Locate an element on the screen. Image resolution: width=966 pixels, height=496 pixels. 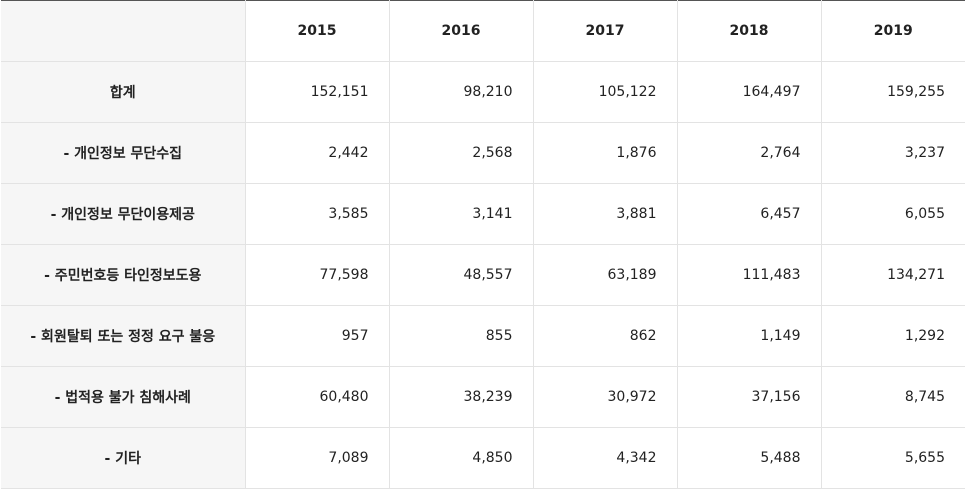
header-row: 2015 2016 2017 2018 2019 is located at coordinates (483, 31).